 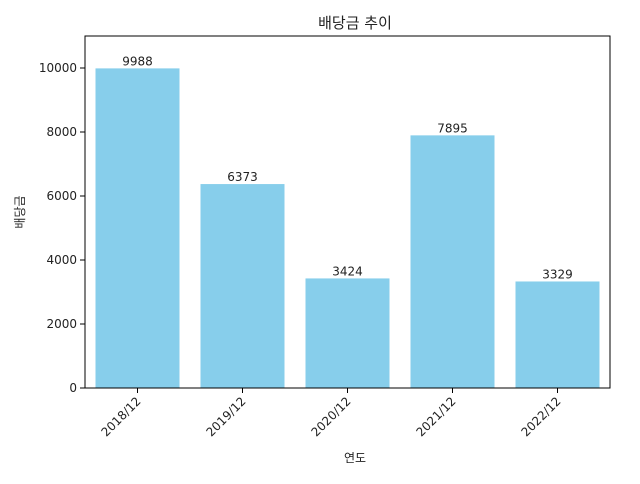 What do you see at coordinates (557, 274) in the screenshot?
I see `data-label-2022-12: 3329` at bounding box center [557, 274].